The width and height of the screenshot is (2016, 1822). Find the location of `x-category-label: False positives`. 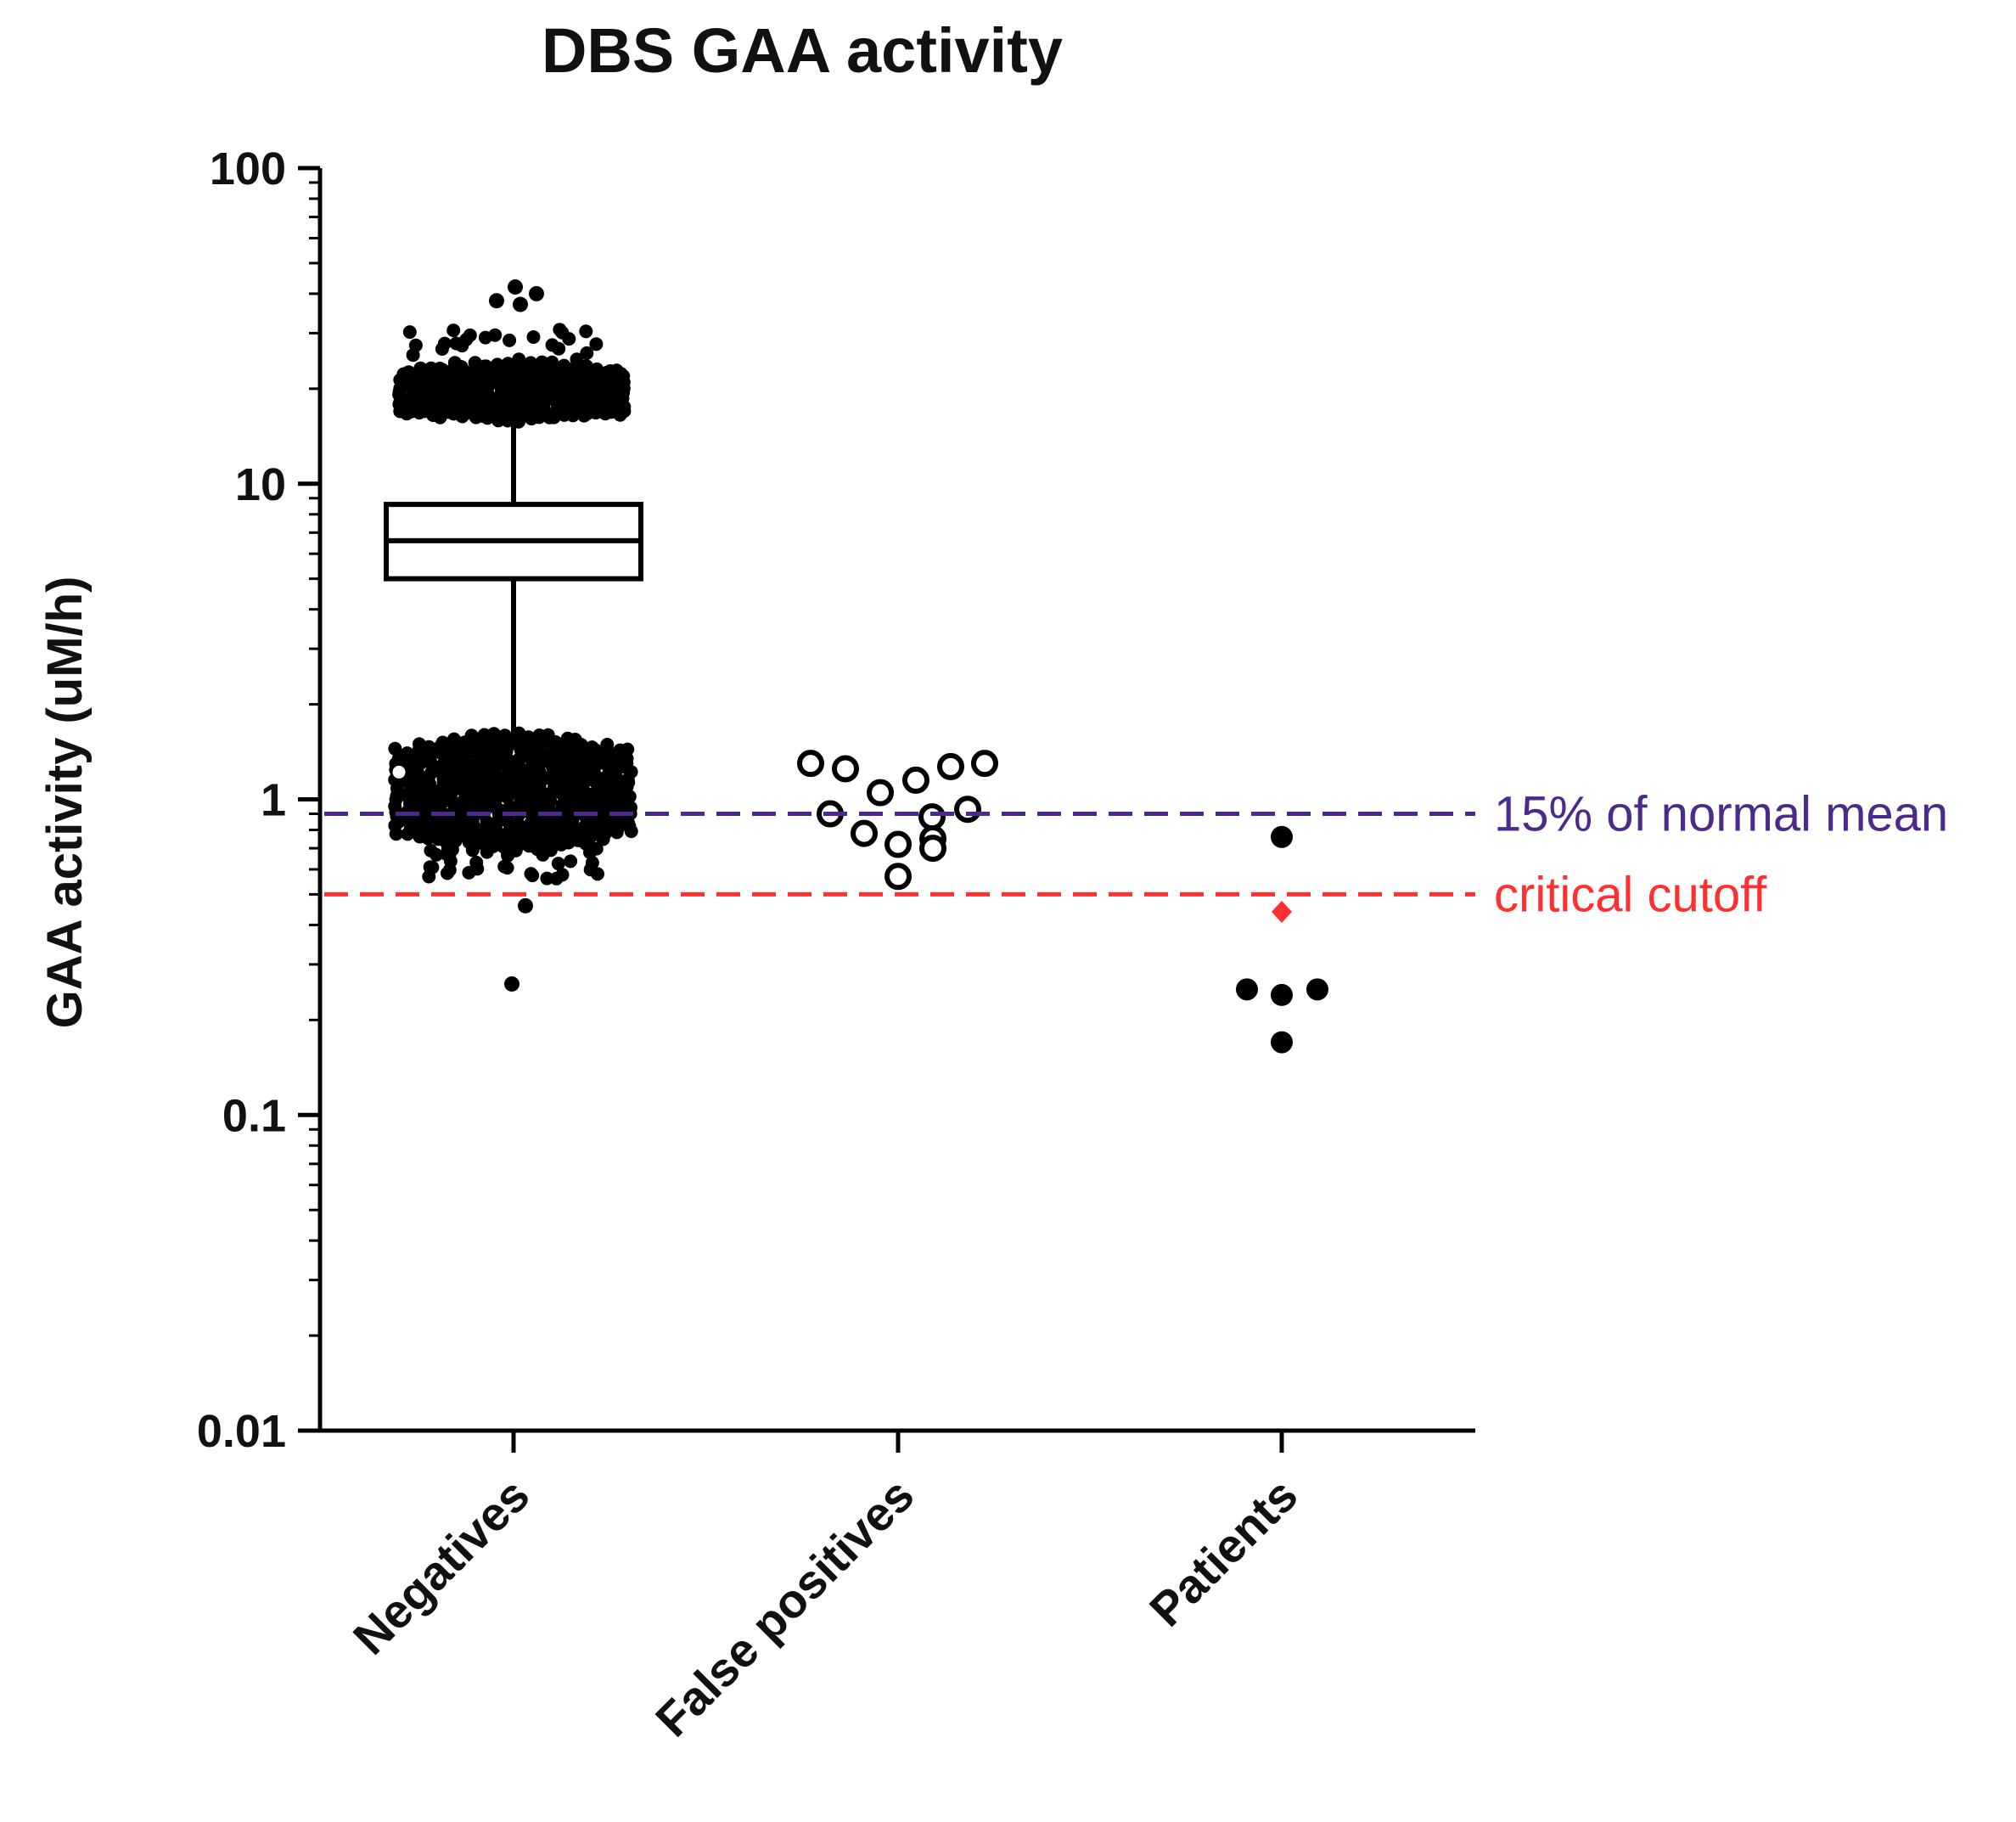

x-category-label: False positives is located at coordinates (784, 1607).